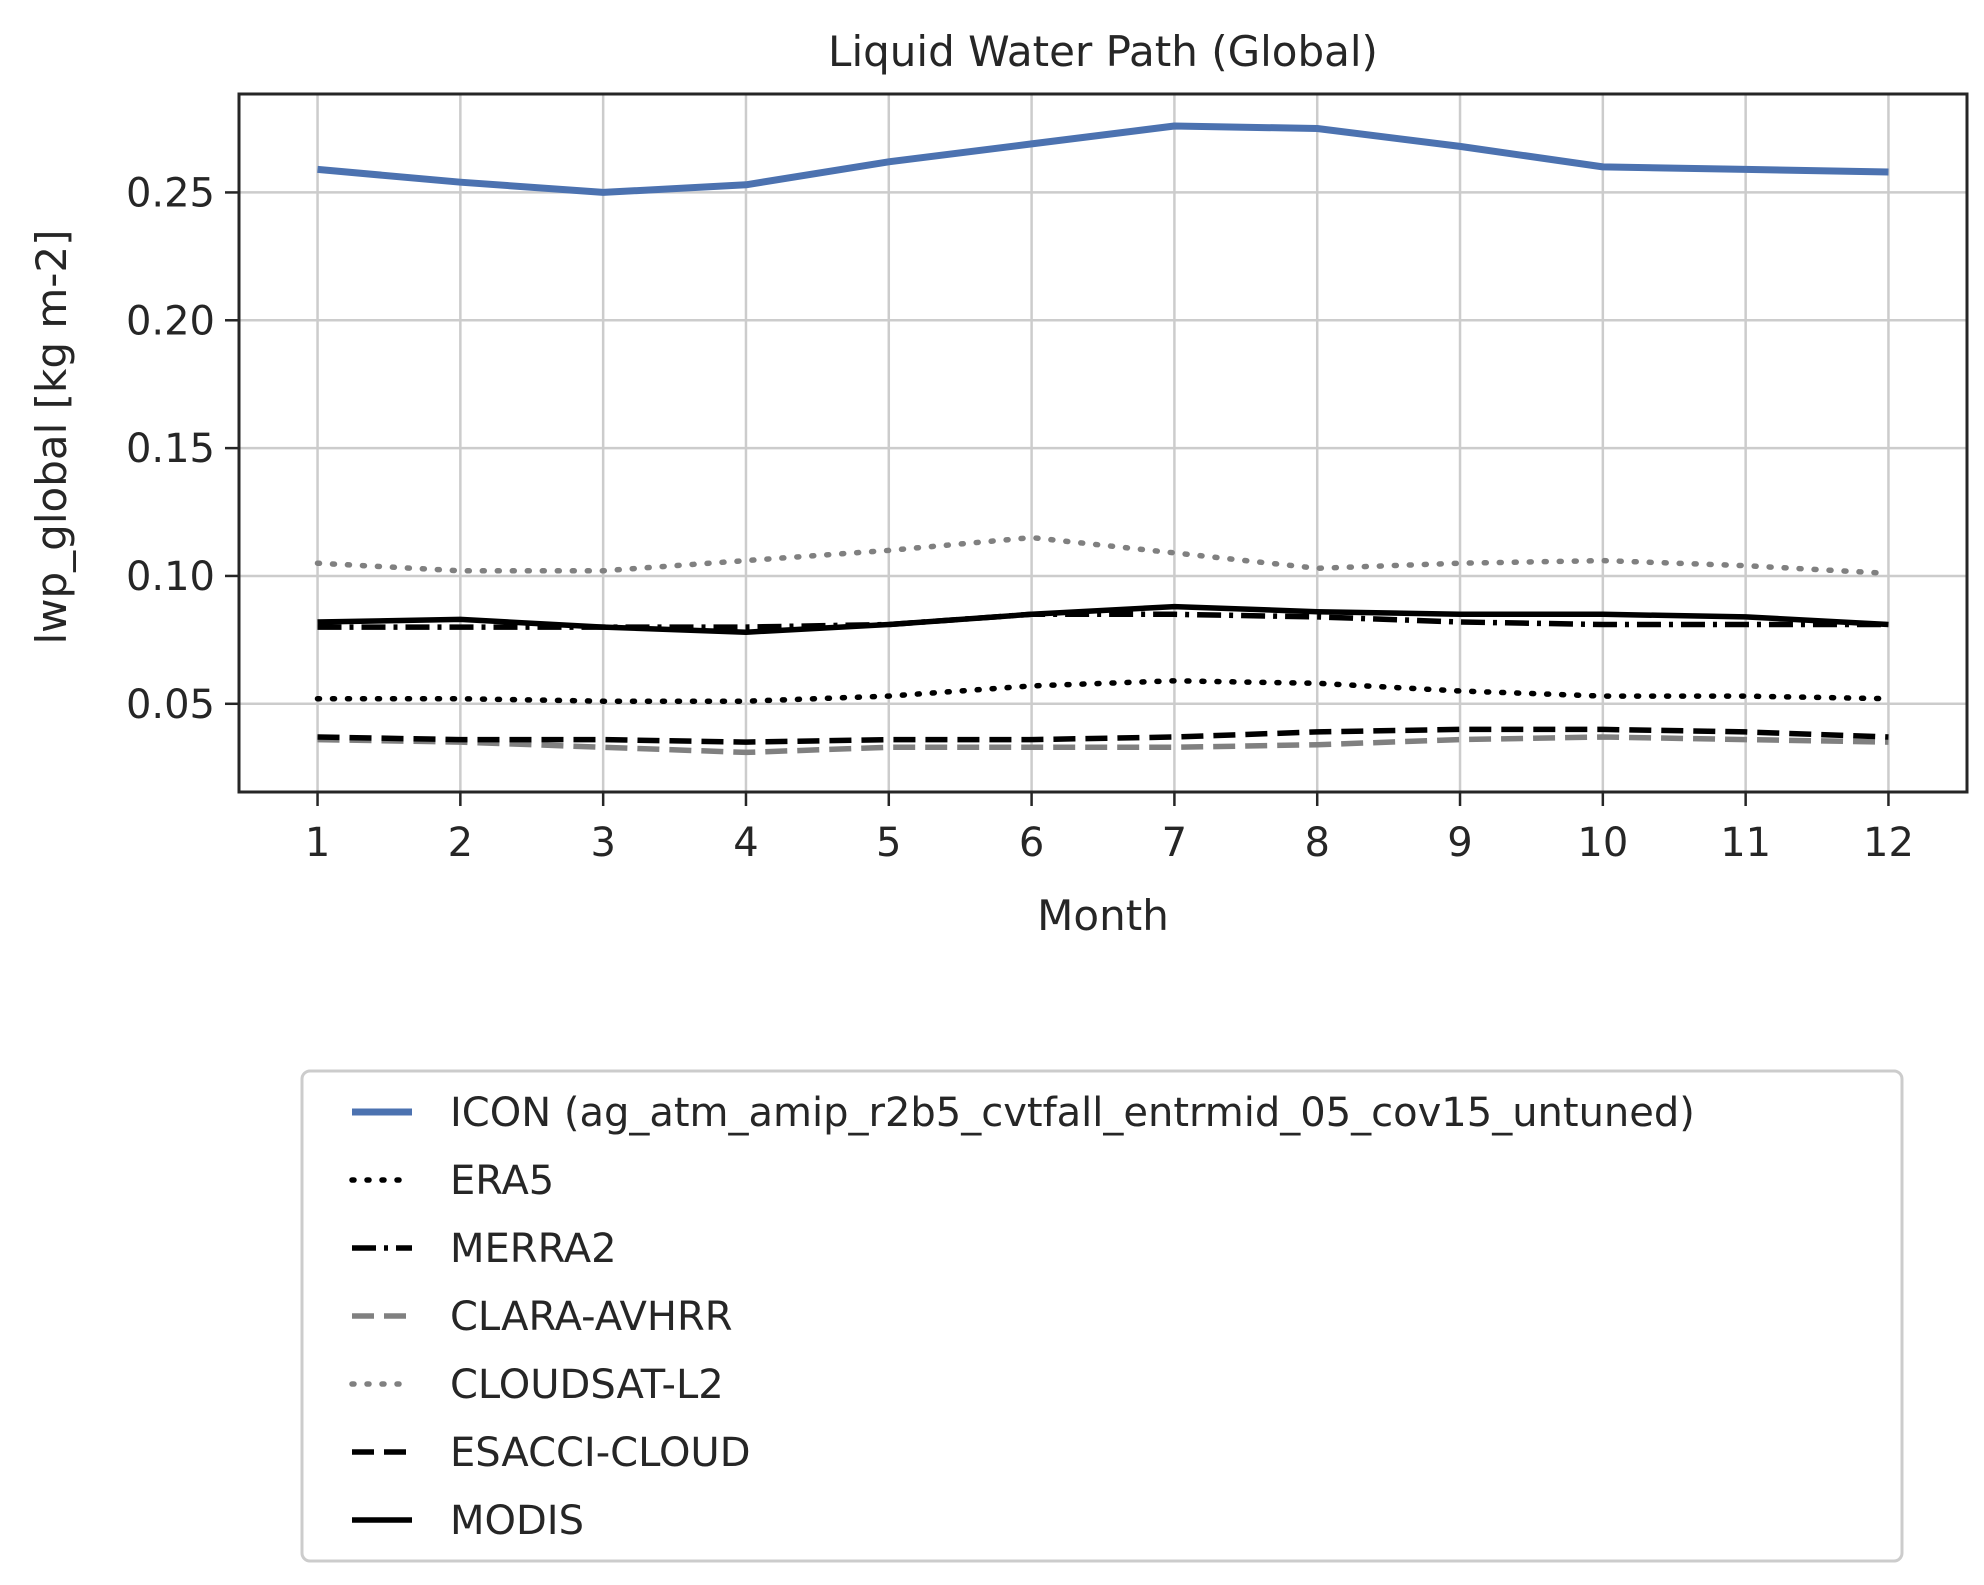 This screenshot has width=1984, height=1585. What do you see at coordinates (600, 1453) in the screenshot?
I see `legend-label: ESACCI-CLOUD` at bounding box center [600, 1453].